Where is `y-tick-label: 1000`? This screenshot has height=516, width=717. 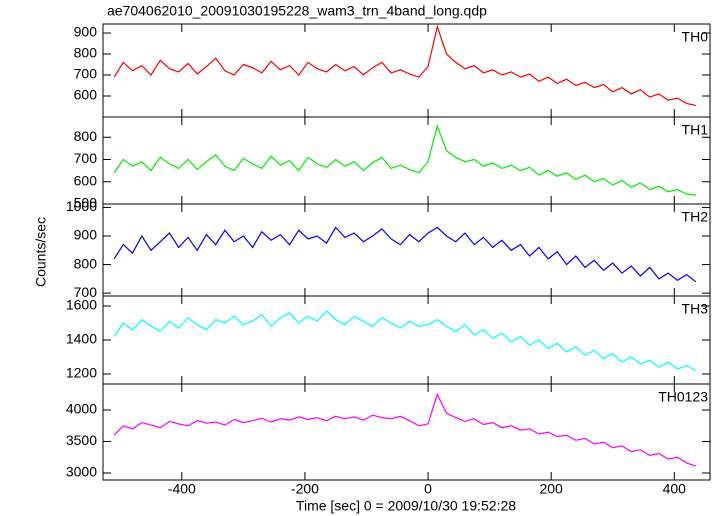 y-tick-label: 1000 is located at coordinates (81, 206).